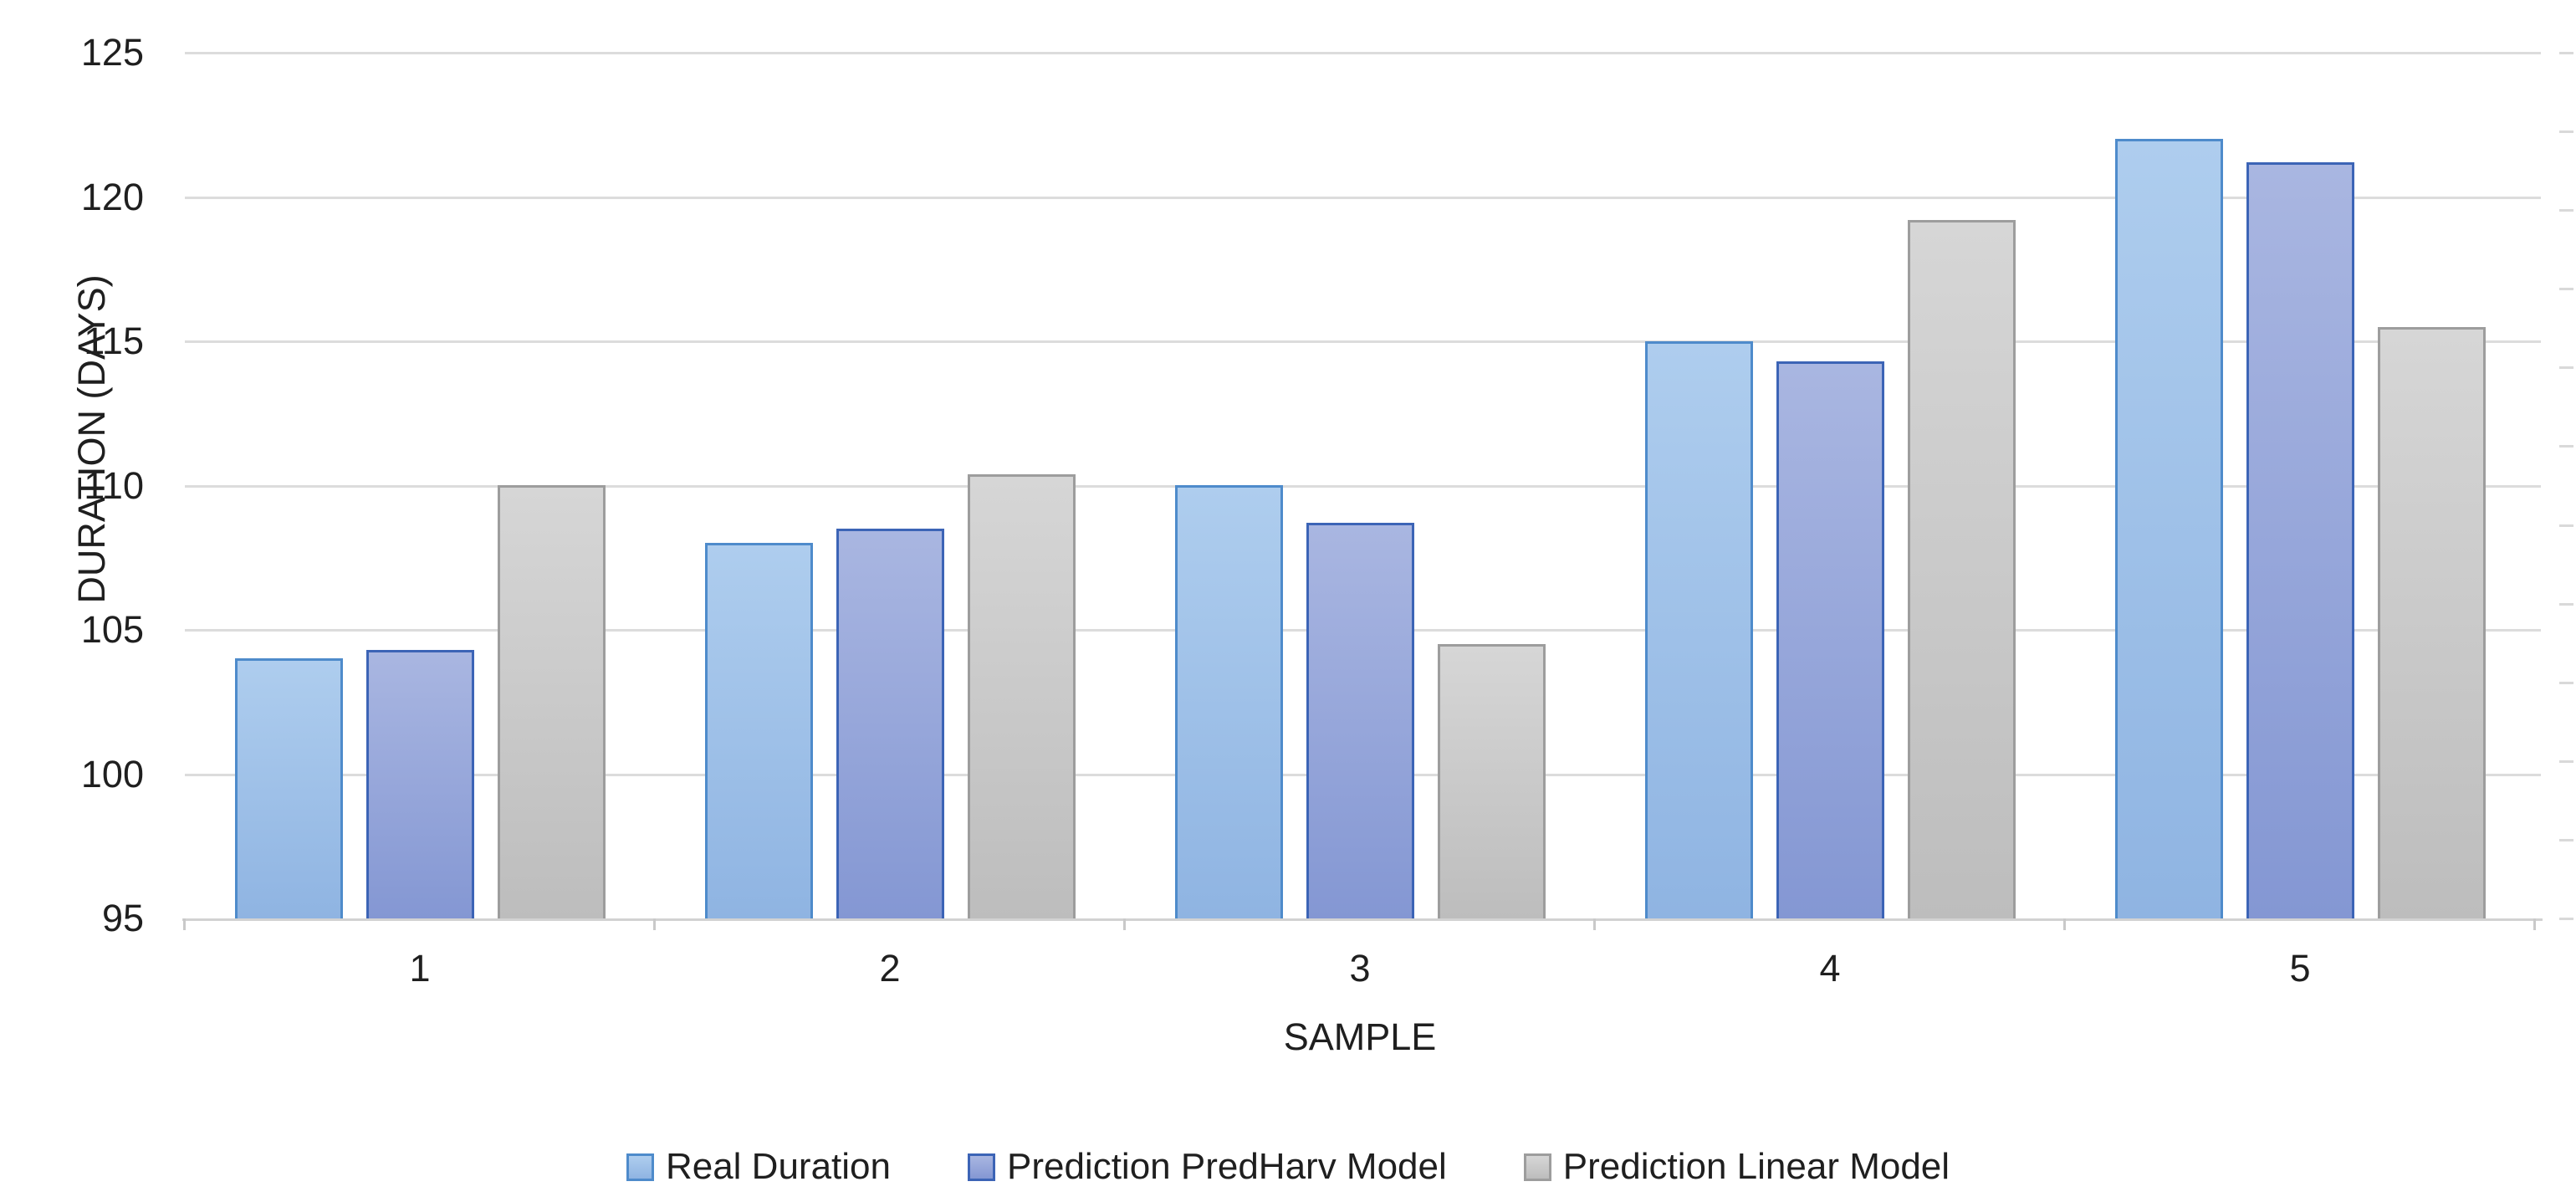  I want to click on legend-label: Prediction Linear Model, so click(1756, 1166).